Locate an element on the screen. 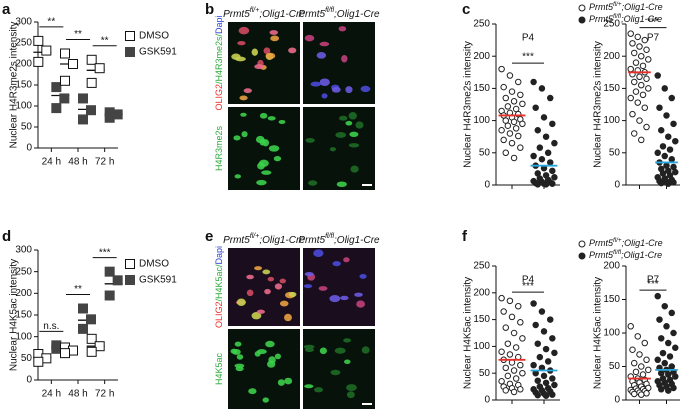  panel-letter: a is located at coordinates (6, 9).